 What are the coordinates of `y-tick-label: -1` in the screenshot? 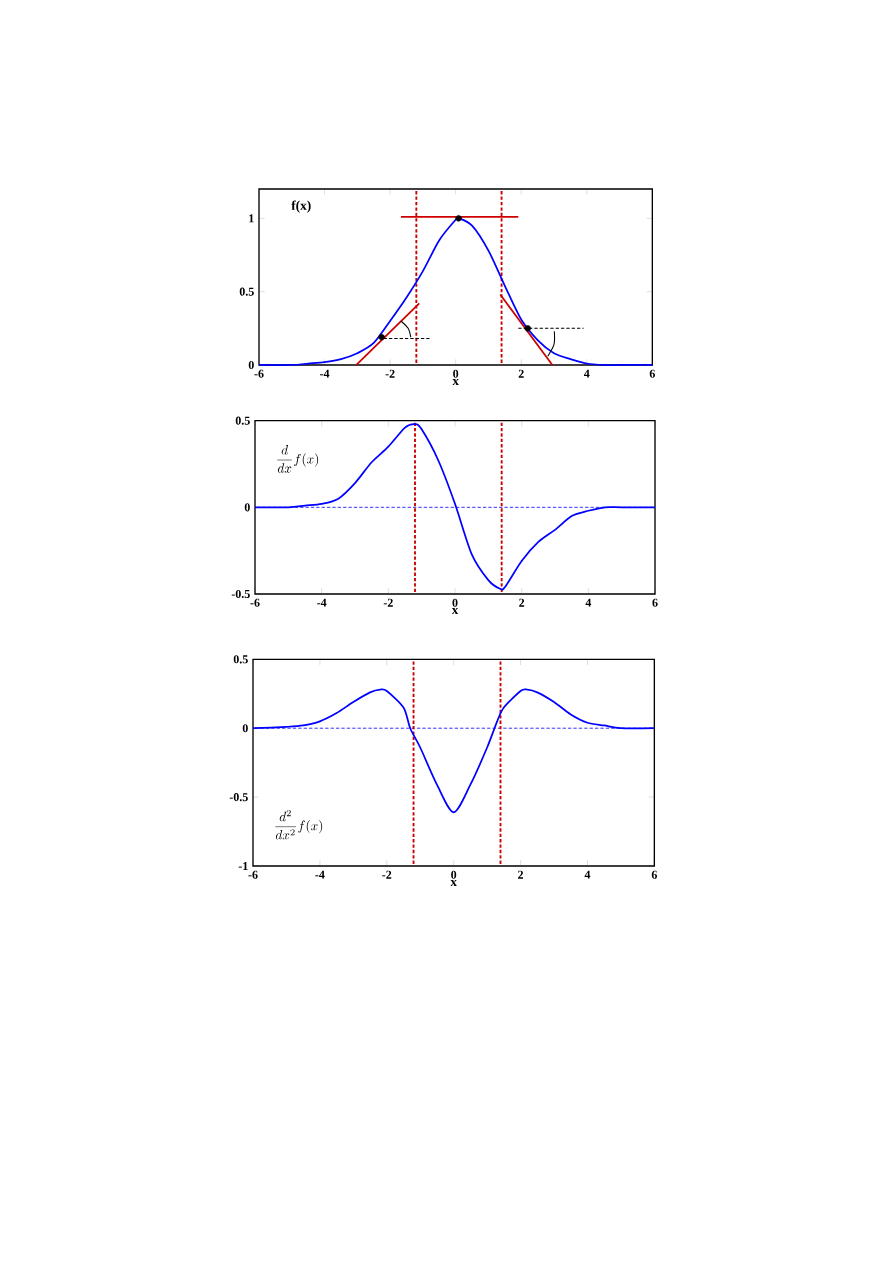 It's located at (243, 866).